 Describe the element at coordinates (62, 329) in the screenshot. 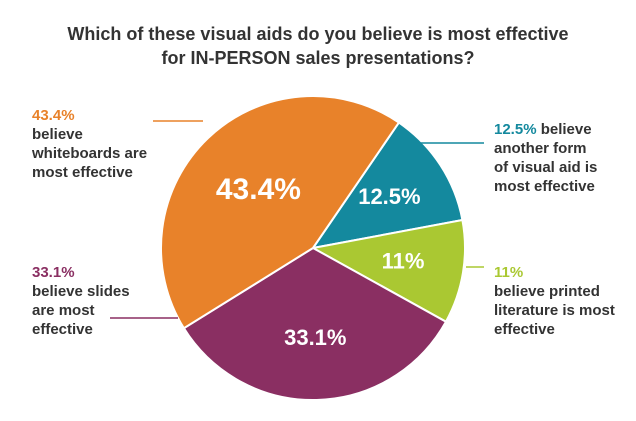

I see `annotation-slides-line-3: effective` at that location.